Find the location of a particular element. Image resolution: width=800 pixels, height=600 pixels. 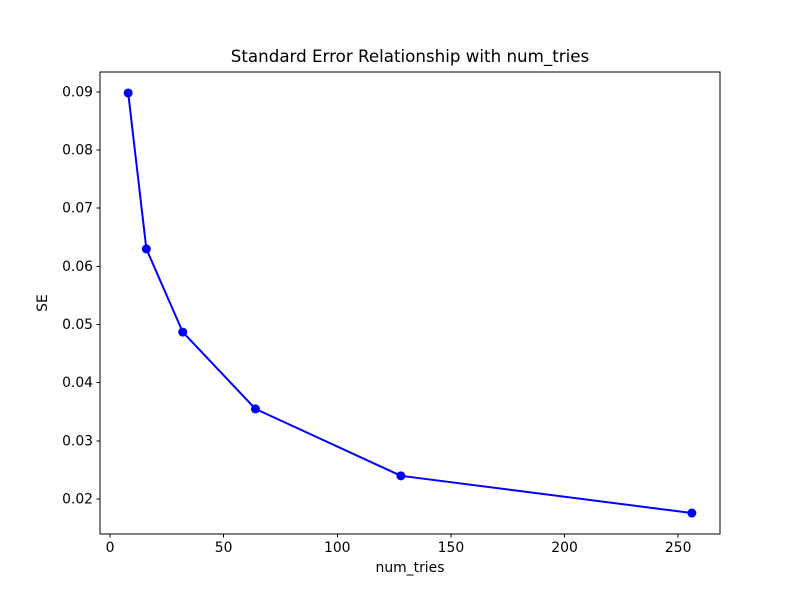

y-axis-label: SE is located at coordinates (43, 303).